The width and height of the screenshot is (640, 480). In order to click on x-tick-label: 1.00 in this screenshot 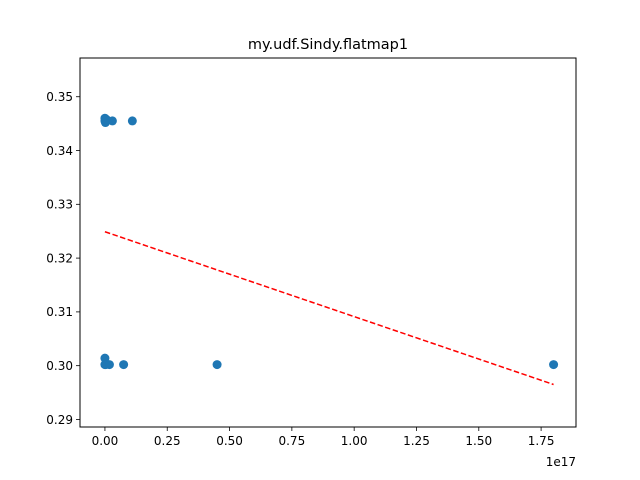, I will do `click(354, 441)`.